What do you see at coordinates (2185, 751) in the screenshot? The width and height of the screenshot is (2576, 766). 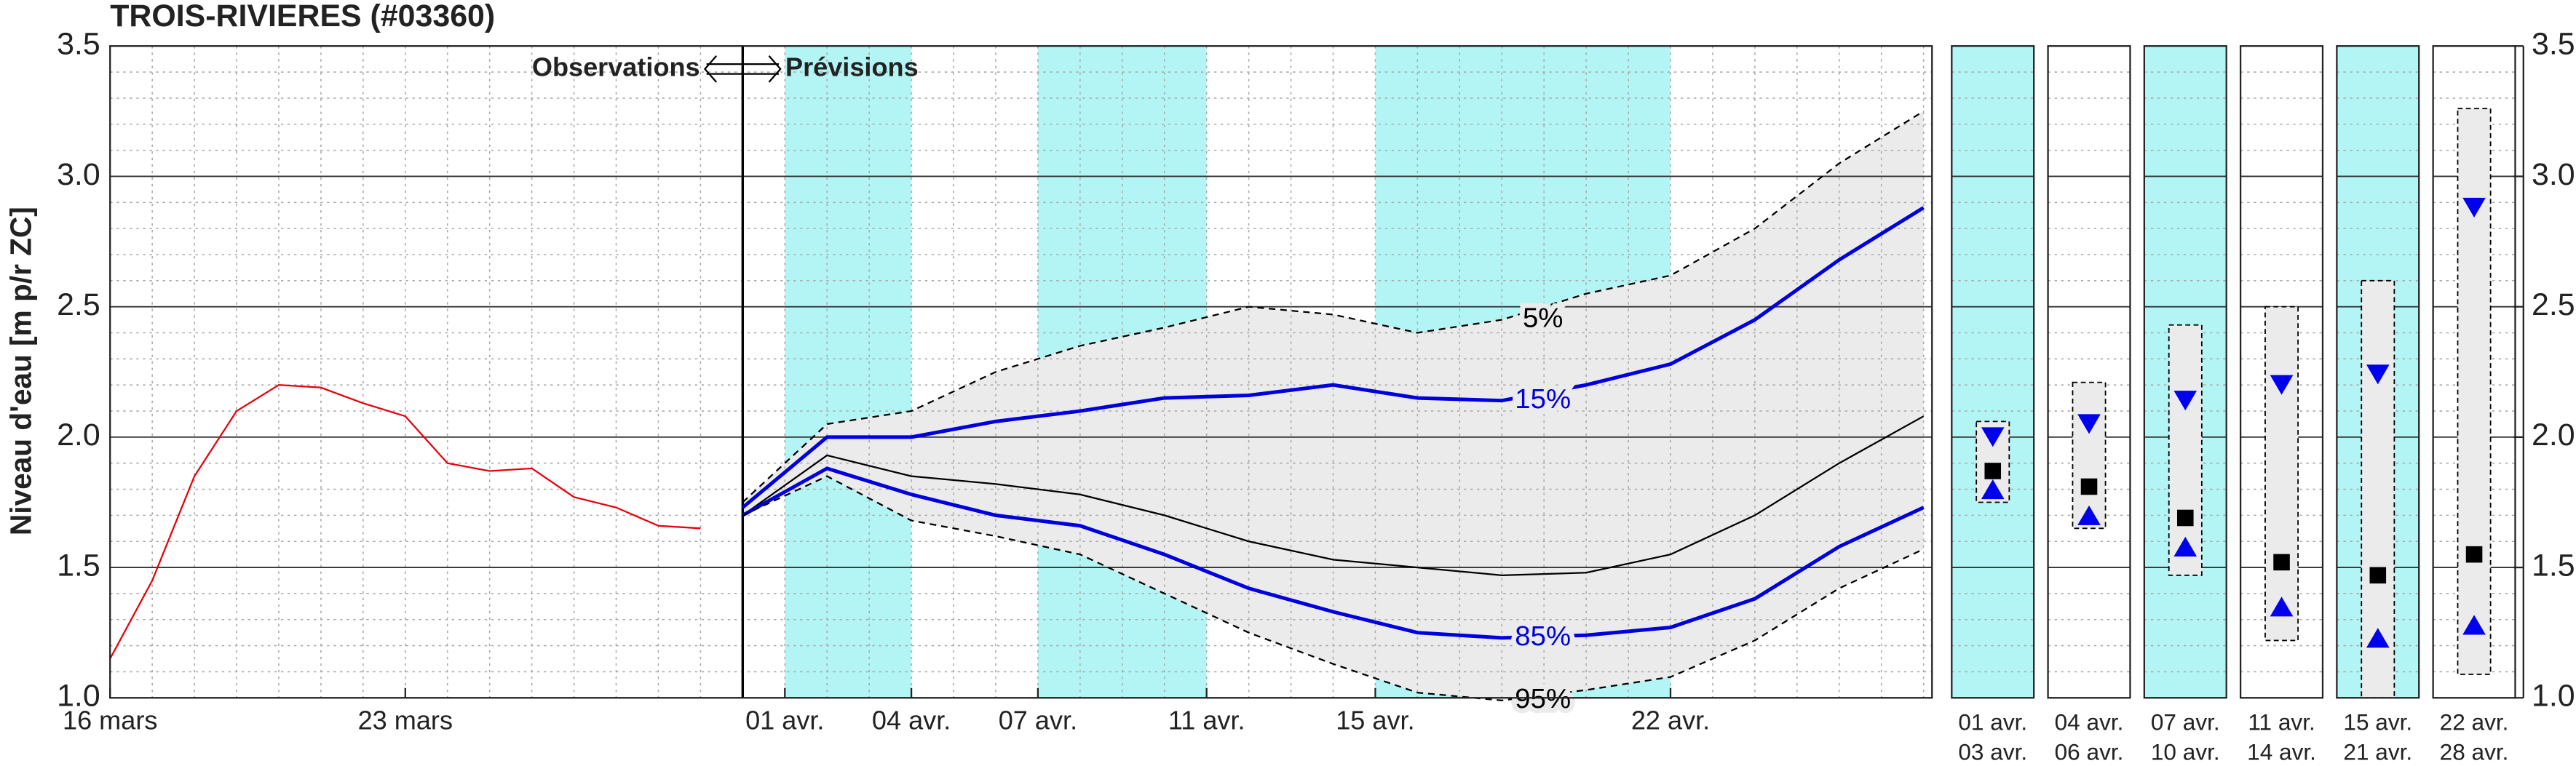 I see `period-end: 10 avr.` at bounding box center [2185, 751].